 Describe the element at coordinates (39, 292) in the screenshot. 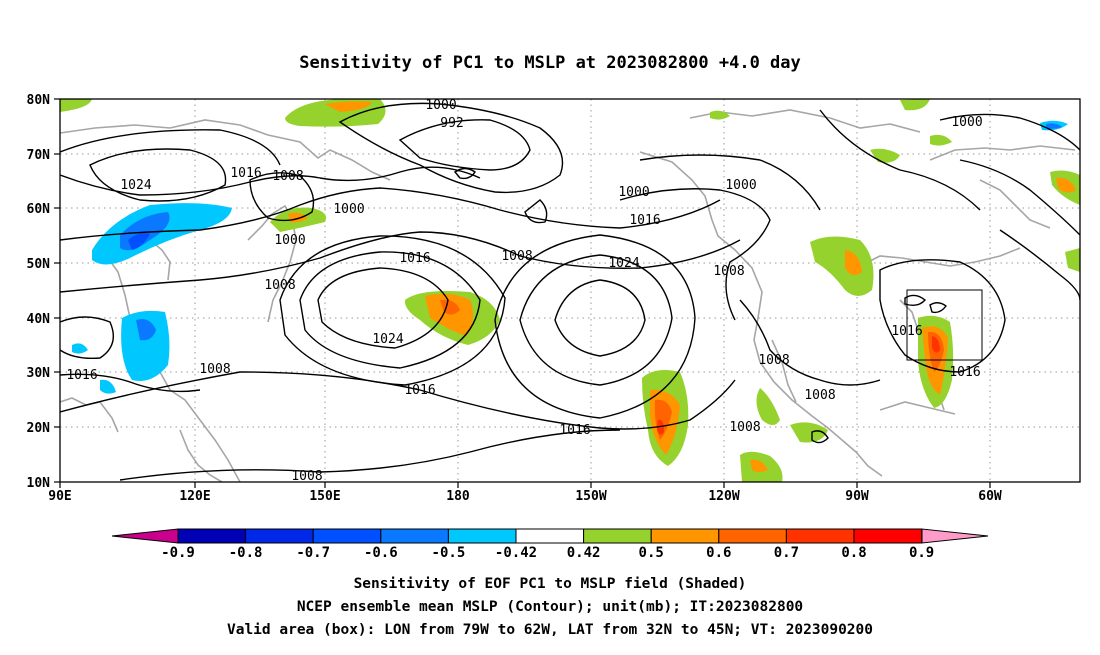

I see `lat-labels: 80N 70N 60N 50N 40N 30N 20N 10N` at that location.